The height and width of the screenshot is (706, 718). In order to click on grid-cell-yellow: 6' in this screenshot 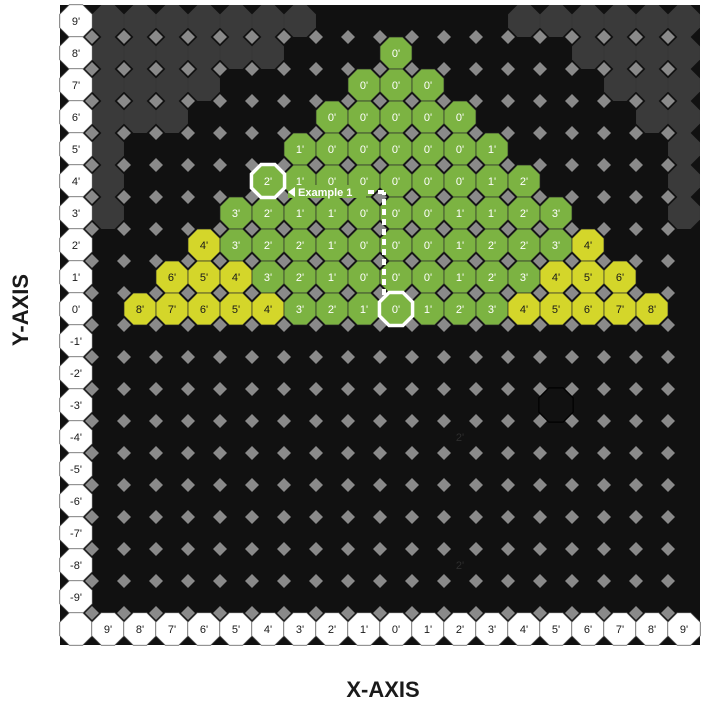, I will do `click(588, 309)`.